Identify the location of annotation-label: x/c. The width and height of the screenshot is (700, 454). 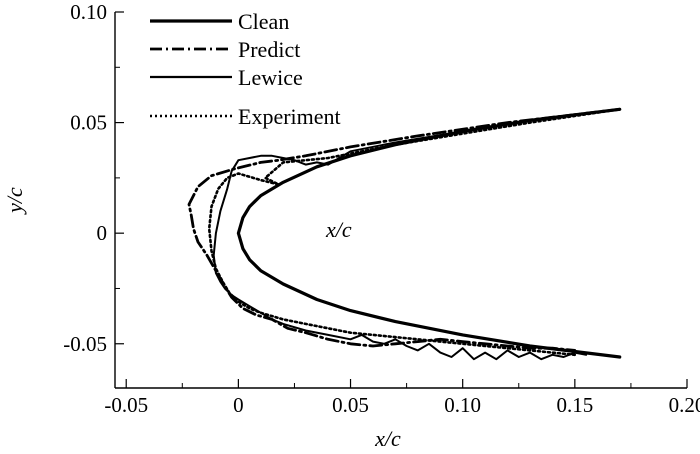
(338, 229).